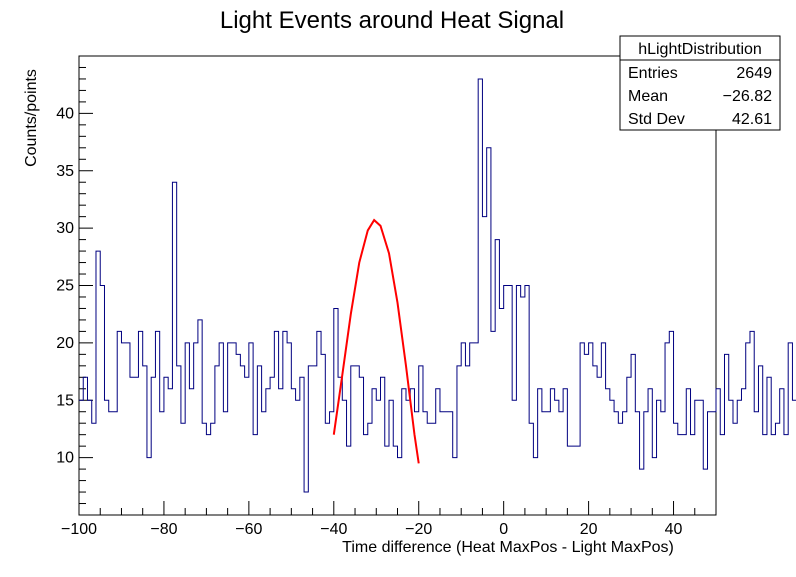  What do you see at coordinates (248, 529) in the screenshot?
I see `x-tick-label: −60` at bounding box center [248, 529].